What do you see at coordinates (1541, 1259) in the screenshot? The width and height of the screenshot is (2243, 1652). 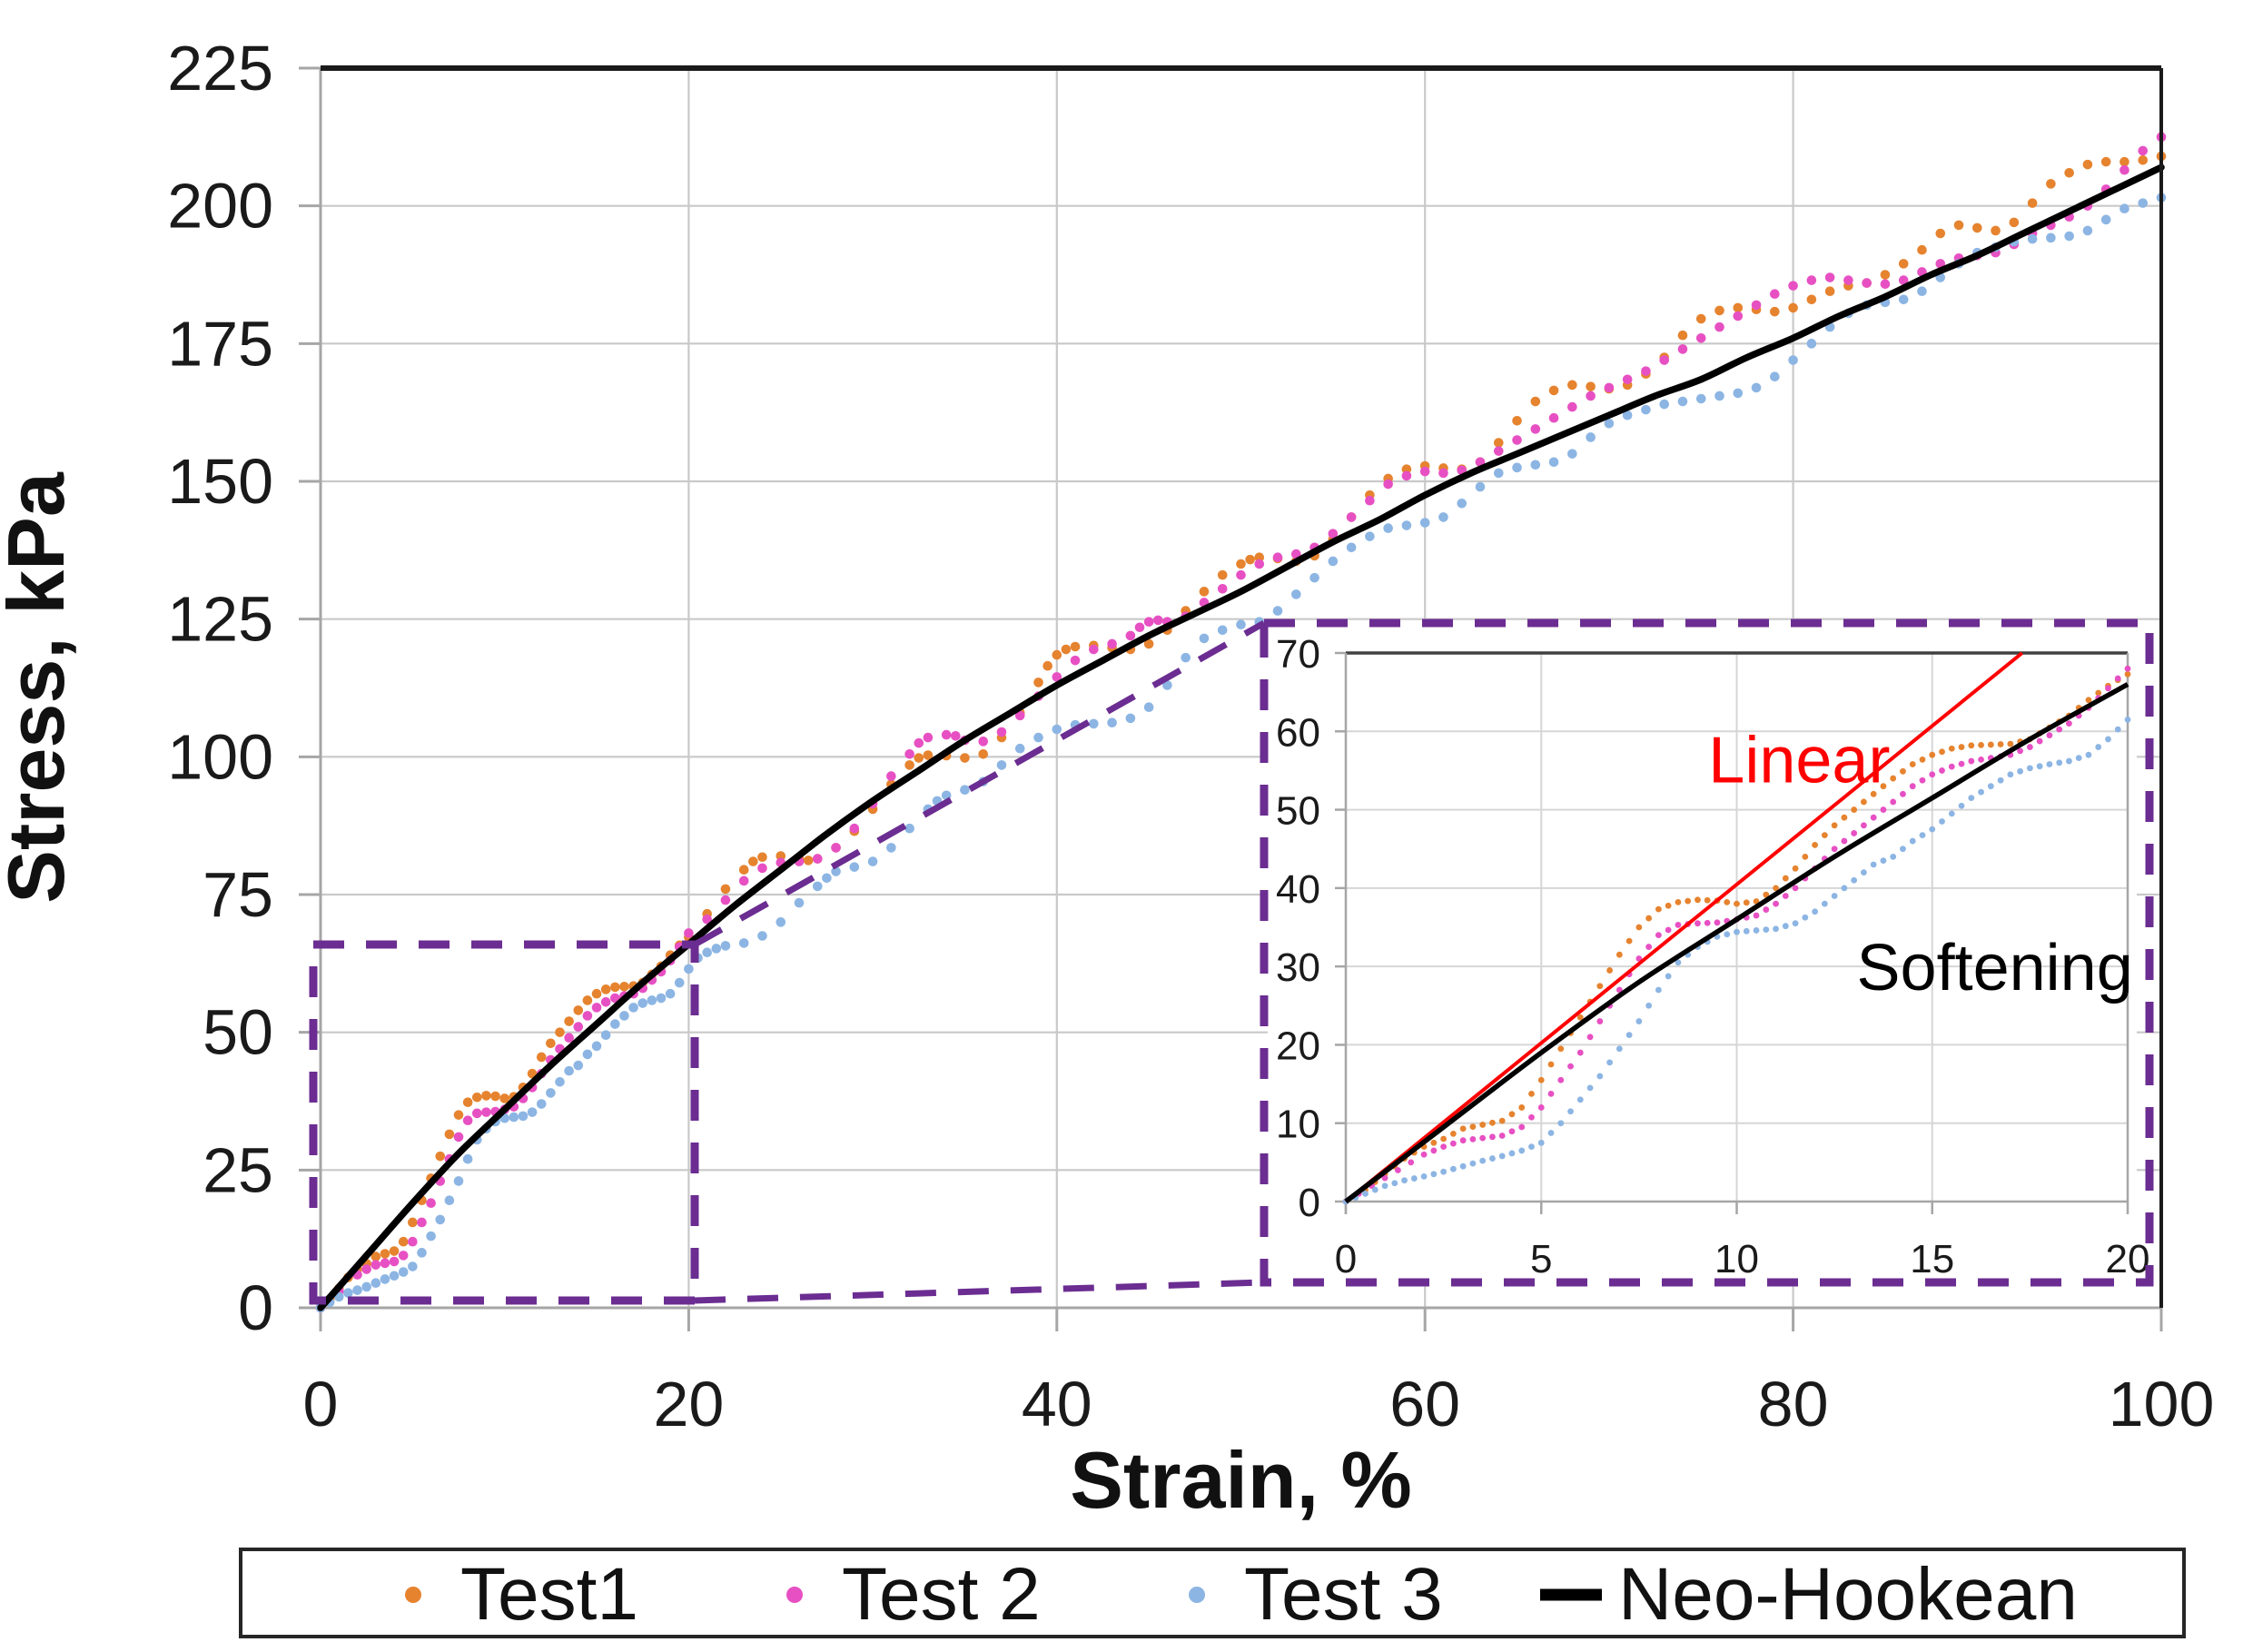 I see `inset-x-tick-label: 5` at bounding box center [1541, 1259].